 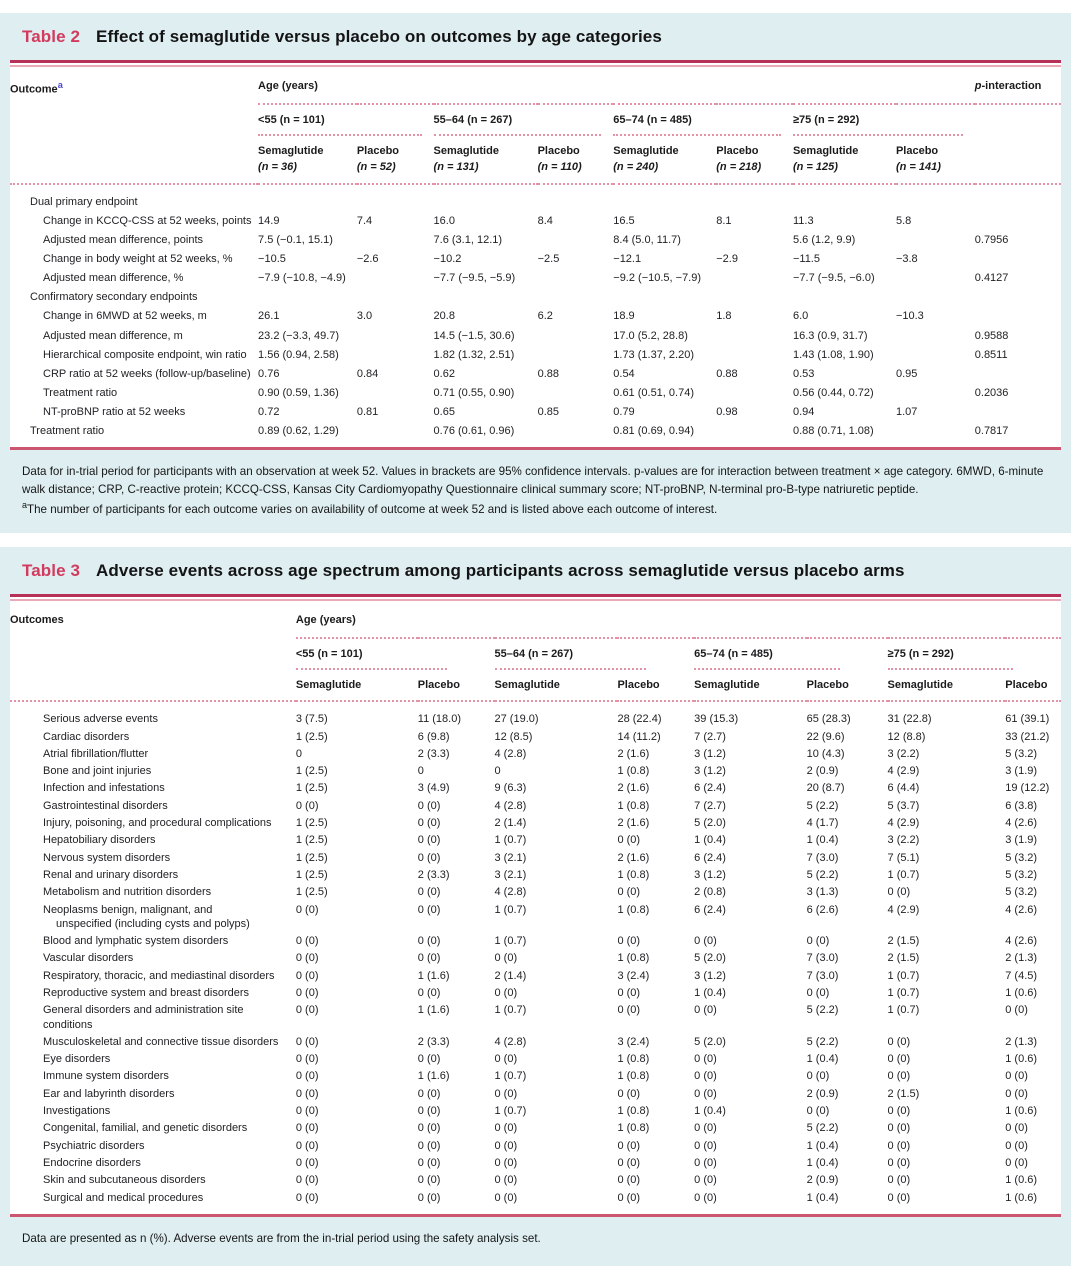 What do you see at coordinates (1021, 975) in the screenshot?
I see `value-cell: 7 (4.5)` at bounding box center [1021, 975].